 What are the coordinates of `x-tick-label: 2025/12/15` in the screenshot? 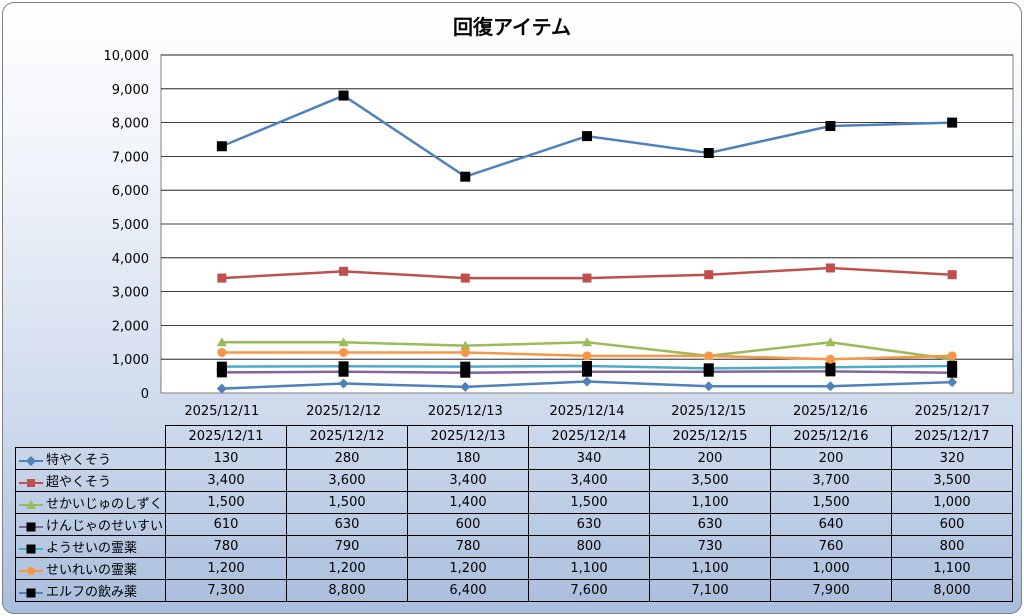 It's located at (708, 411).